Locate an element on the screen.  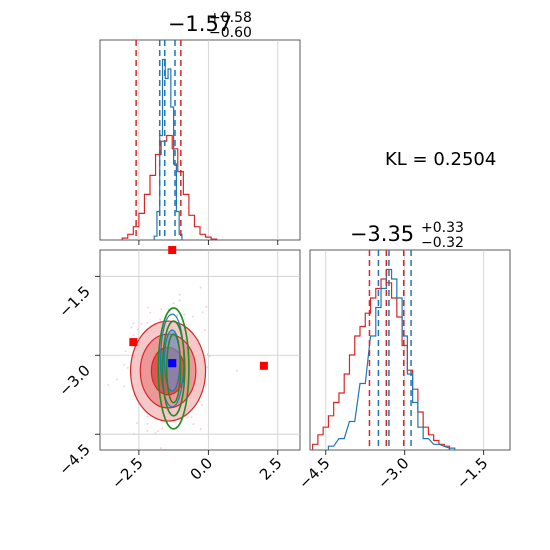
title-x-param: −1.57 is located at coordinates (200, 24).